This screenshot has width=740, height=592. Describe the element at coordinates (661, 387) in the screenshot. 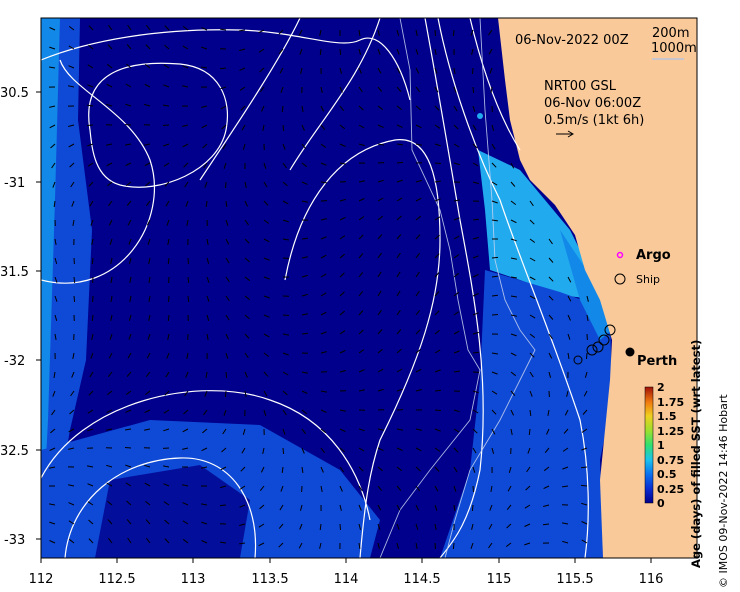

I see `colorbar-tick: 2` at that location.